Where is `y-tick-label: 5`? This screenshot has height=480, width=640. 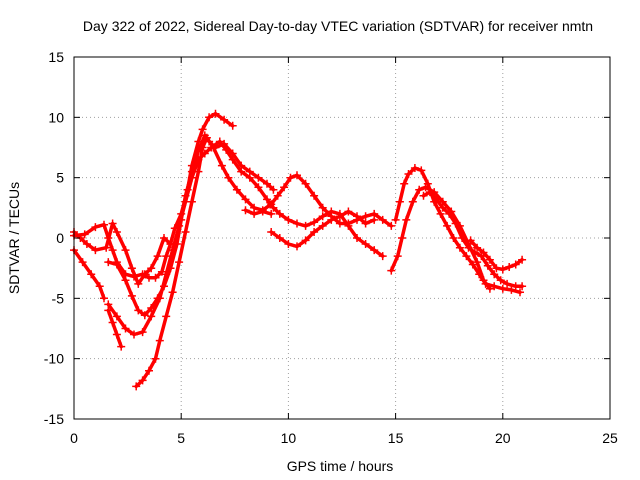 y-tick-label: 5 is located at coordinates (60, 178).